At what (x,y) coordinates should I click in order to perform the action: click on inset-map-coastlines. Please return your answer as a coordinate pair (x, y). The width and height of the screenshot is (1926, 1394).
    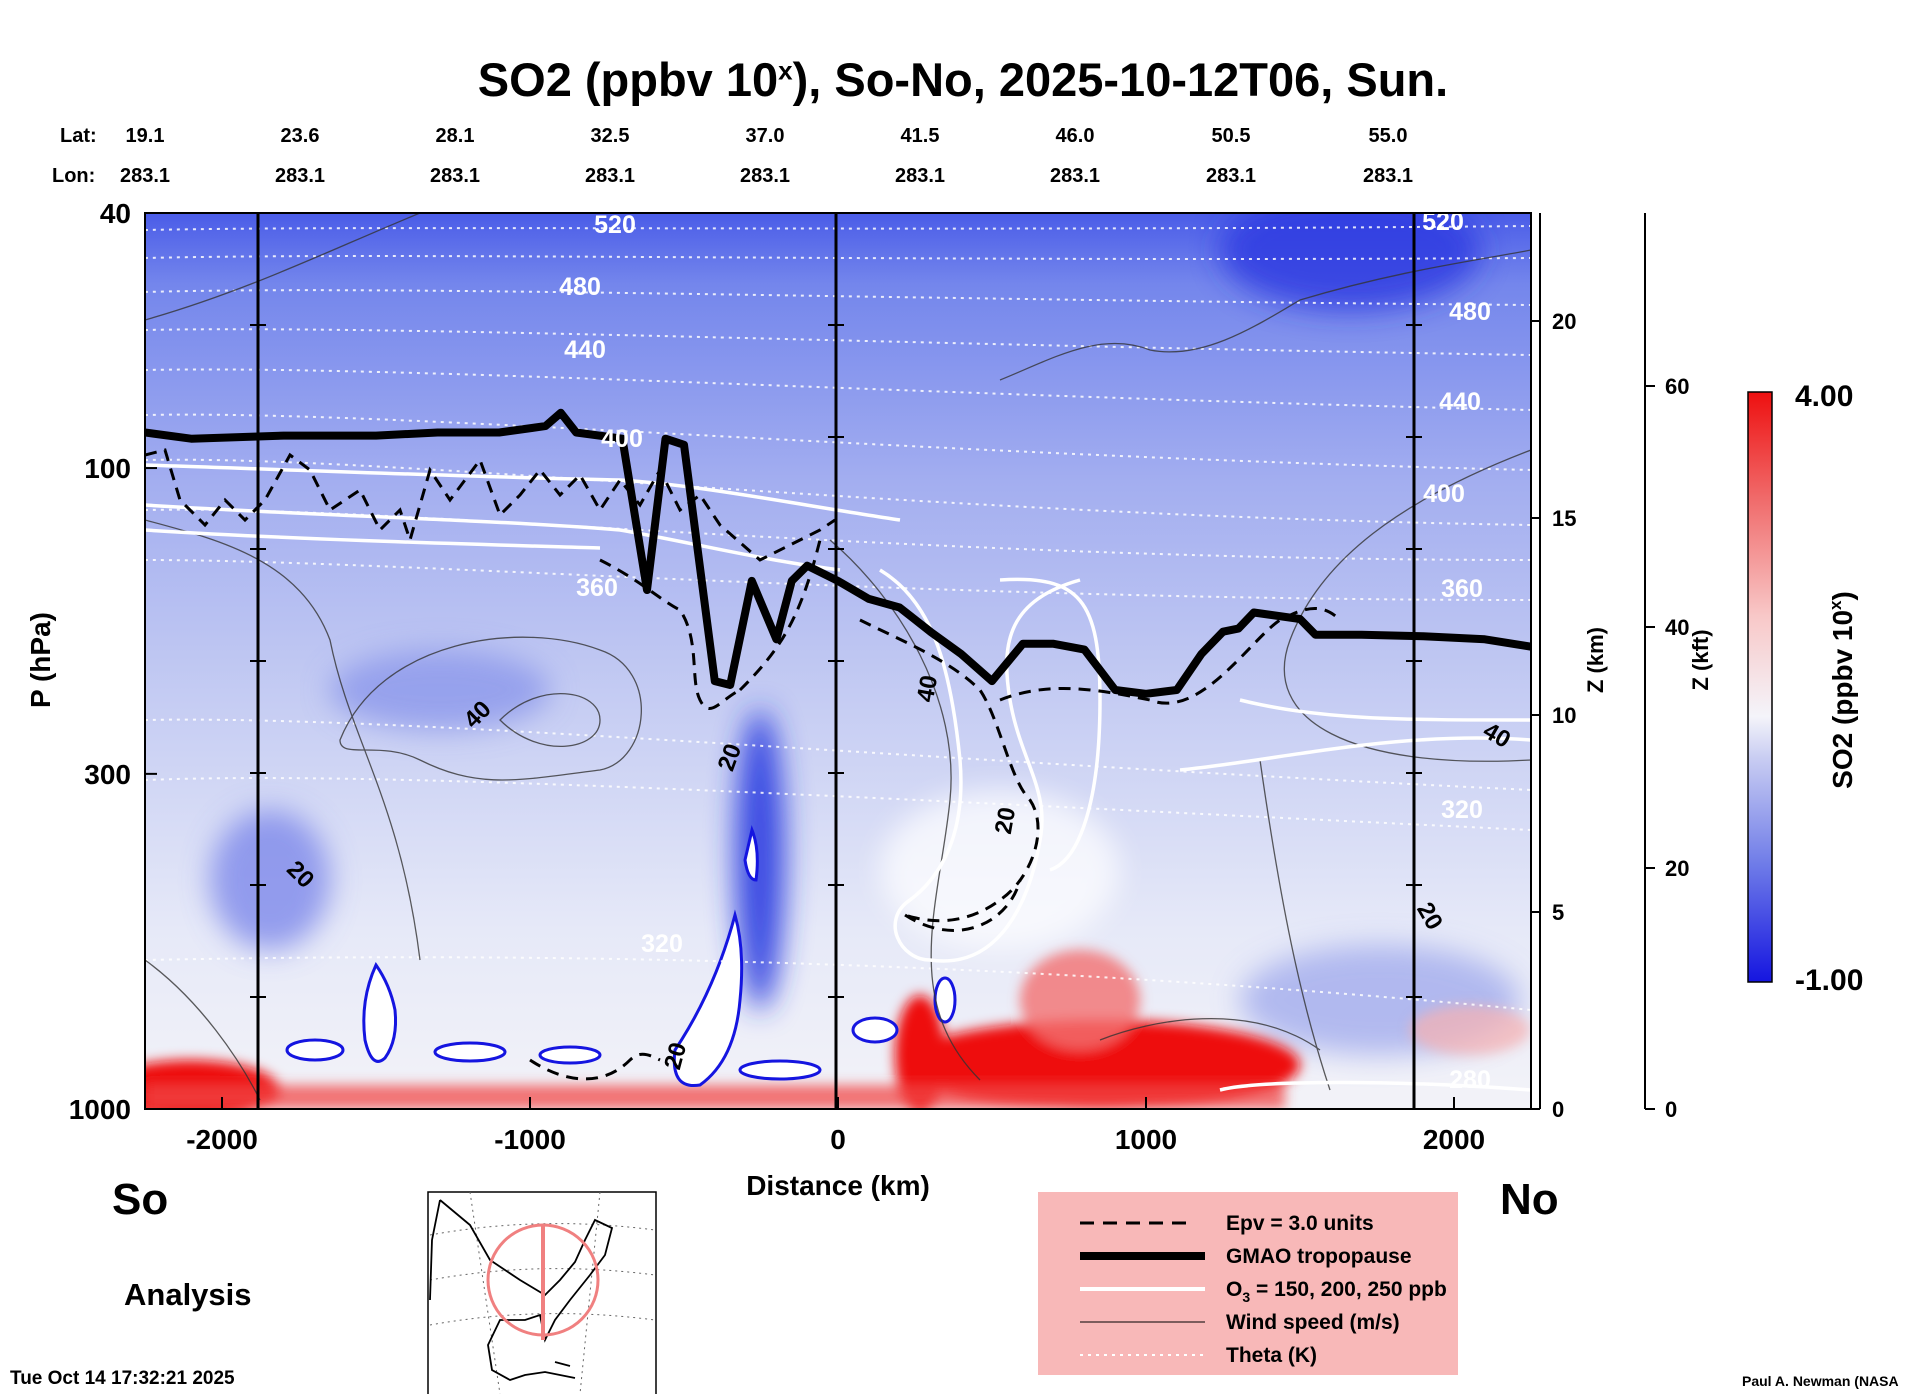
    Looking at the image, I should click on (521, 1290).